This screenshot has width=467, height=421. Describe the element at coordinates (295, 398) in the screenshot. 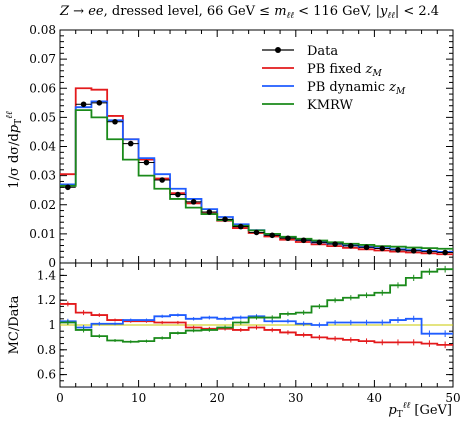

I see `x-tick-label: 30` at that location.